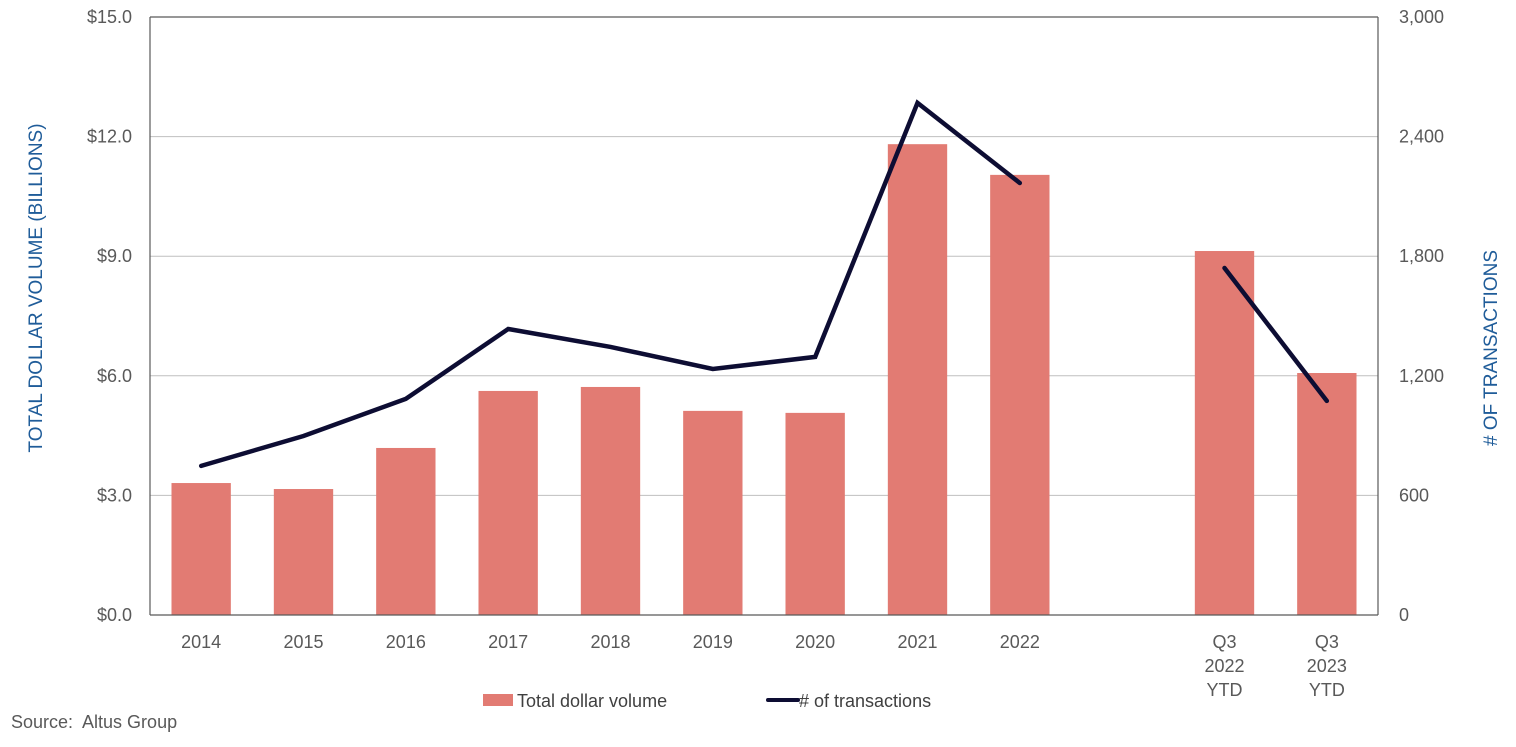  Describe the element at coordinates (201, 549) in the screenshot. I see `bar-2014` at that location.